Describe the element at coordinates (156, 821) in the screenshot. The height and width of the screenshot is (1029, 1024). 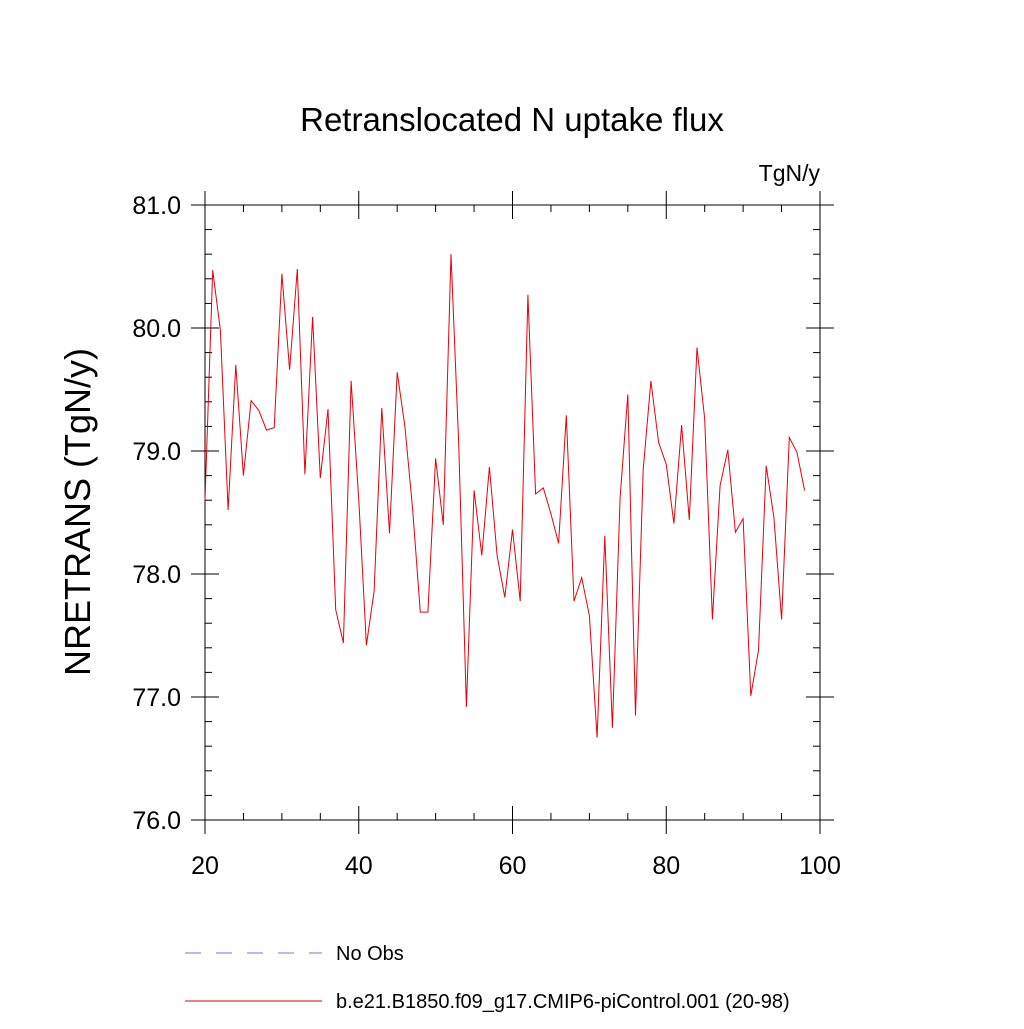
I see `y-tick-label: 76.0` at that location.